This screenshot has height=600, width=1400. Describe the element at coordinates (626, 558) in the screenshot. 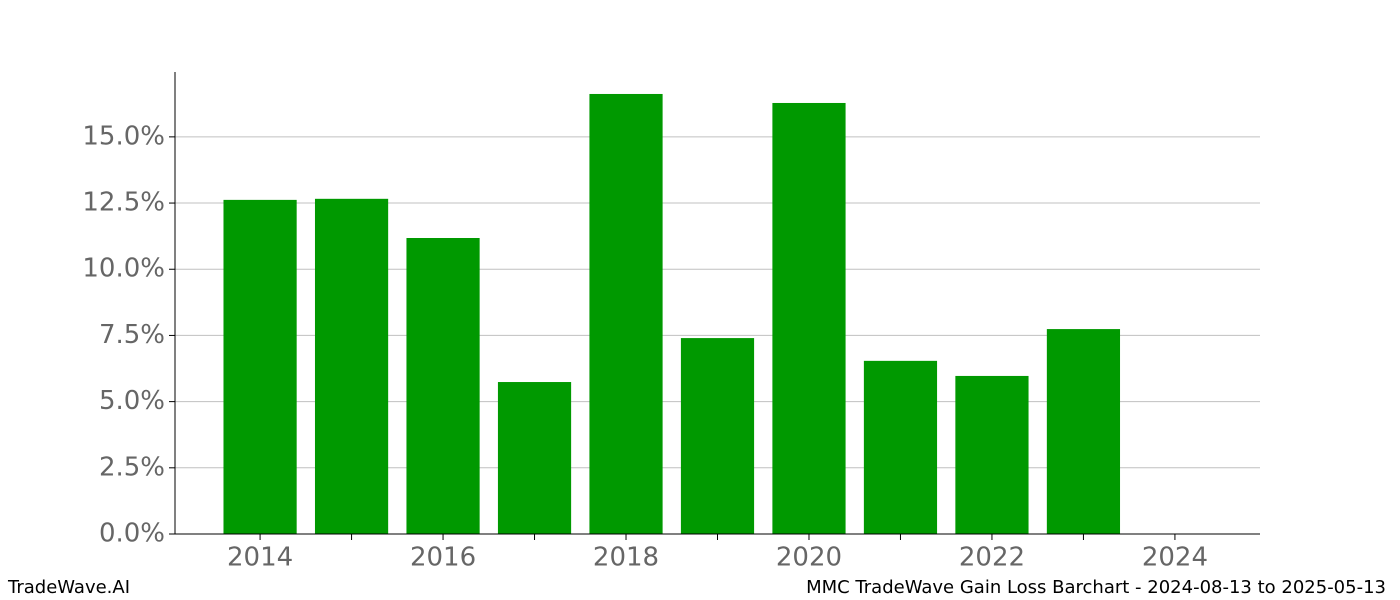

I see `x-tick-label: 2018` at that location.